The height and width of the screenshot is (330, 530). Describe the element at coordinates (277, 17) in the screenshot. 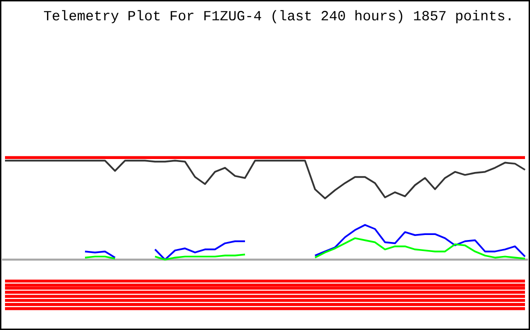

I see `chart-title: Telemetry Plot For F1ZUG-4 (last 240 hours) 1857 points.` at that location.